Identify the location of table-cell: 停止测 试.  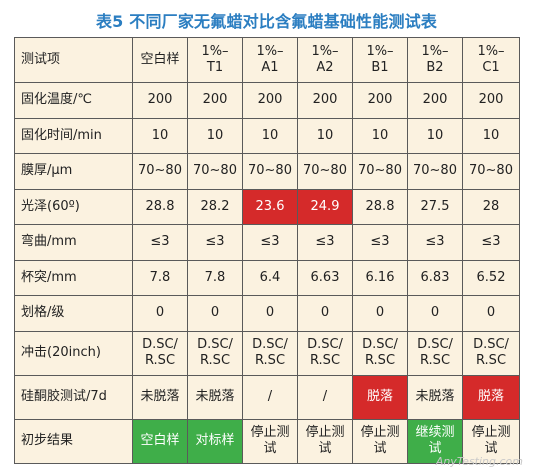
(380, 441).